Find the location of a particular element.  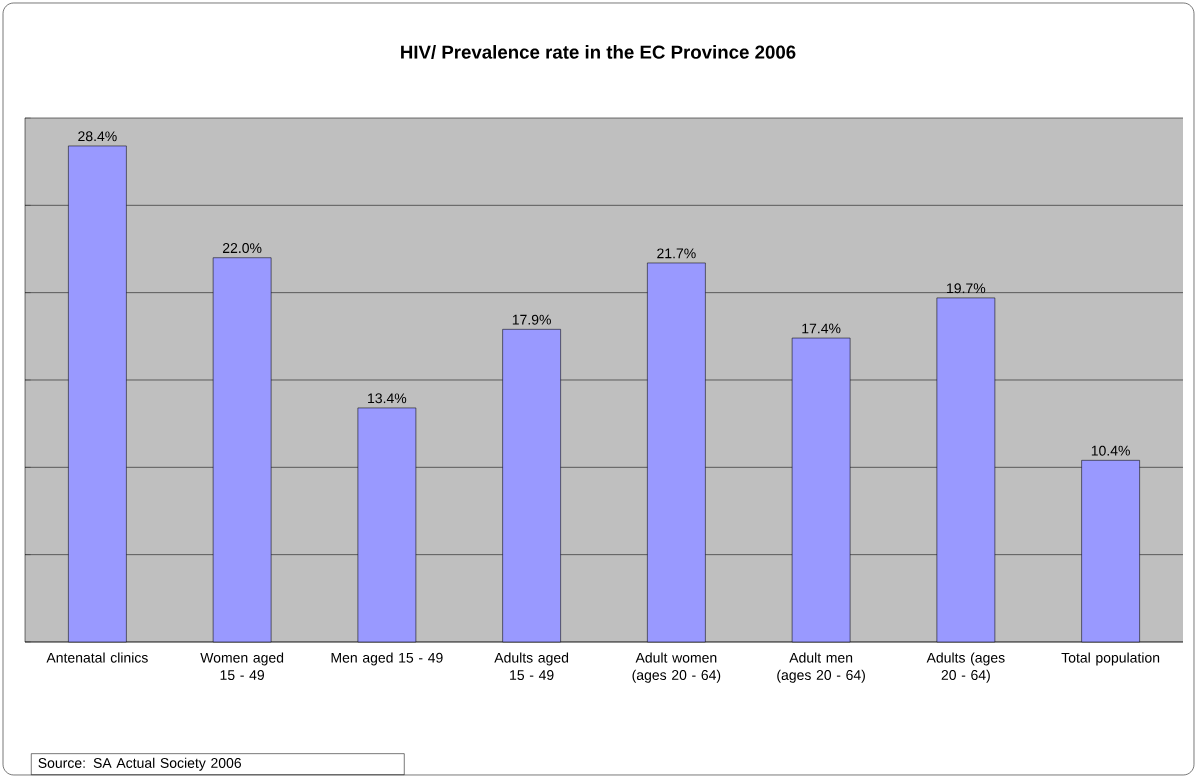

x-tick-label: Adults (ages 20 - 64) is located at coordinates (965, 667).